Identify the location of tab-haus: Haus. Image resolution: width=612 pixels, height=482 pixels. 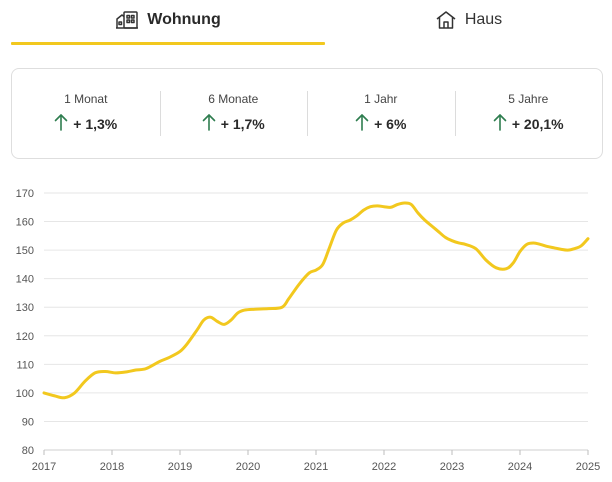
(468, 23).